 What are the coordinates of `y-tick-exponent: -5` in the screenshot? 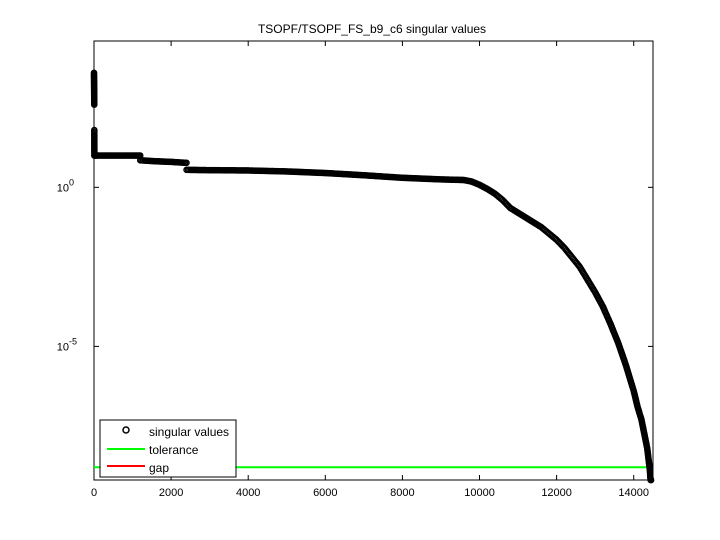 It's located at (73, 341).